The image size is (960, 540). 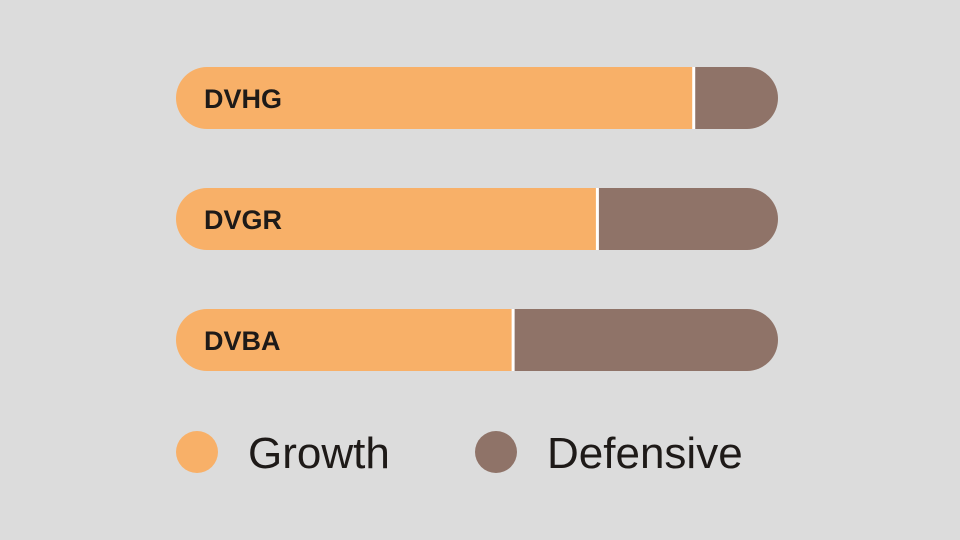 What do you see at coordinates (387, 219) in the screenshot?
I see `bar-segment-dvgr-growth` at bounding box center [387, 219].